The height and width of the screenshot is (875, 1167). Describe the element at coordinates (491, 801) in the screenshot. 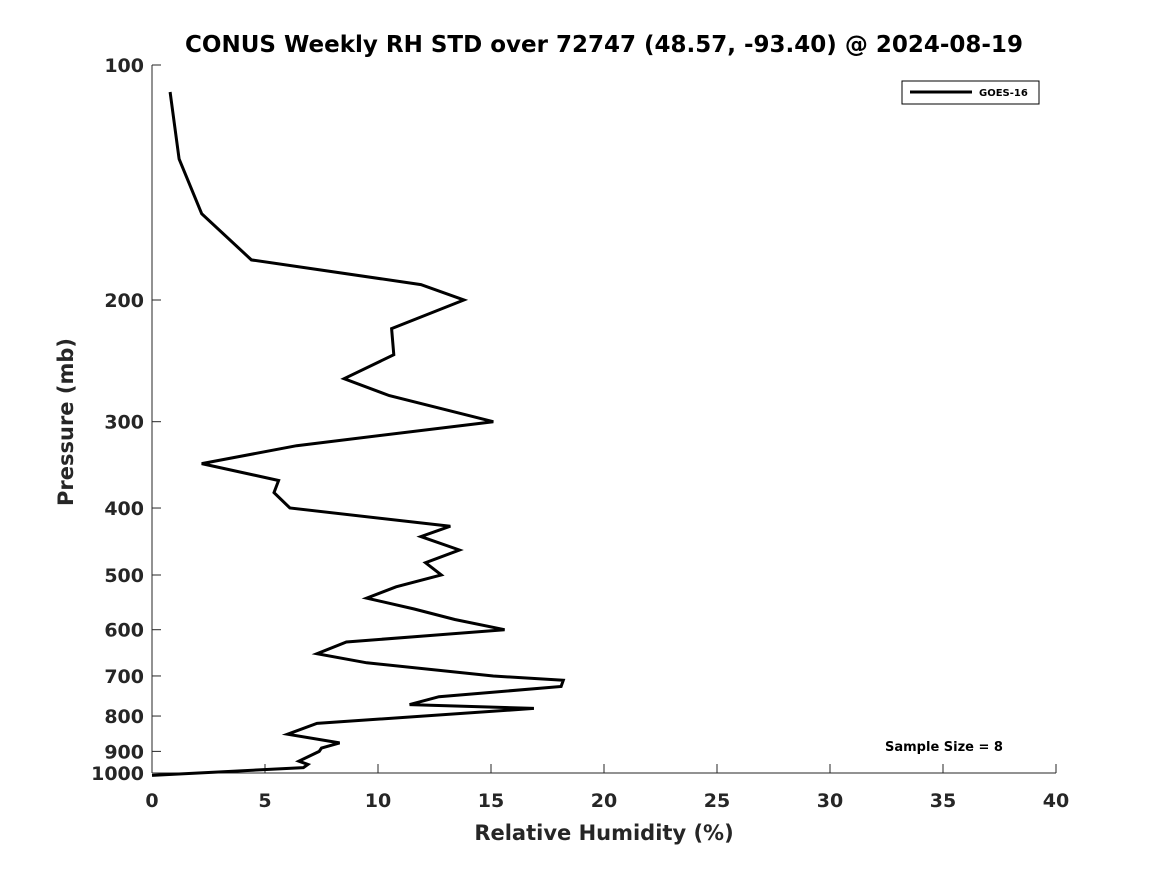

I see `x-tick-label-15: 15` at that location.